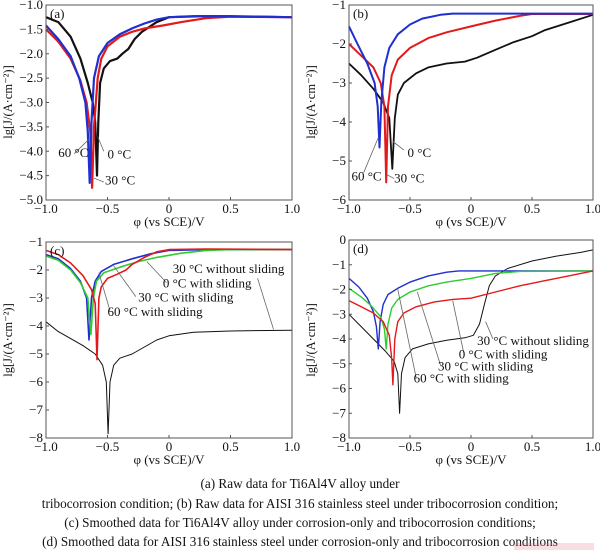  What do you see at coordinates (31, 53) in the screenshot?
I see `y-tick-label: −2.0` at bounding box center [31, 53].